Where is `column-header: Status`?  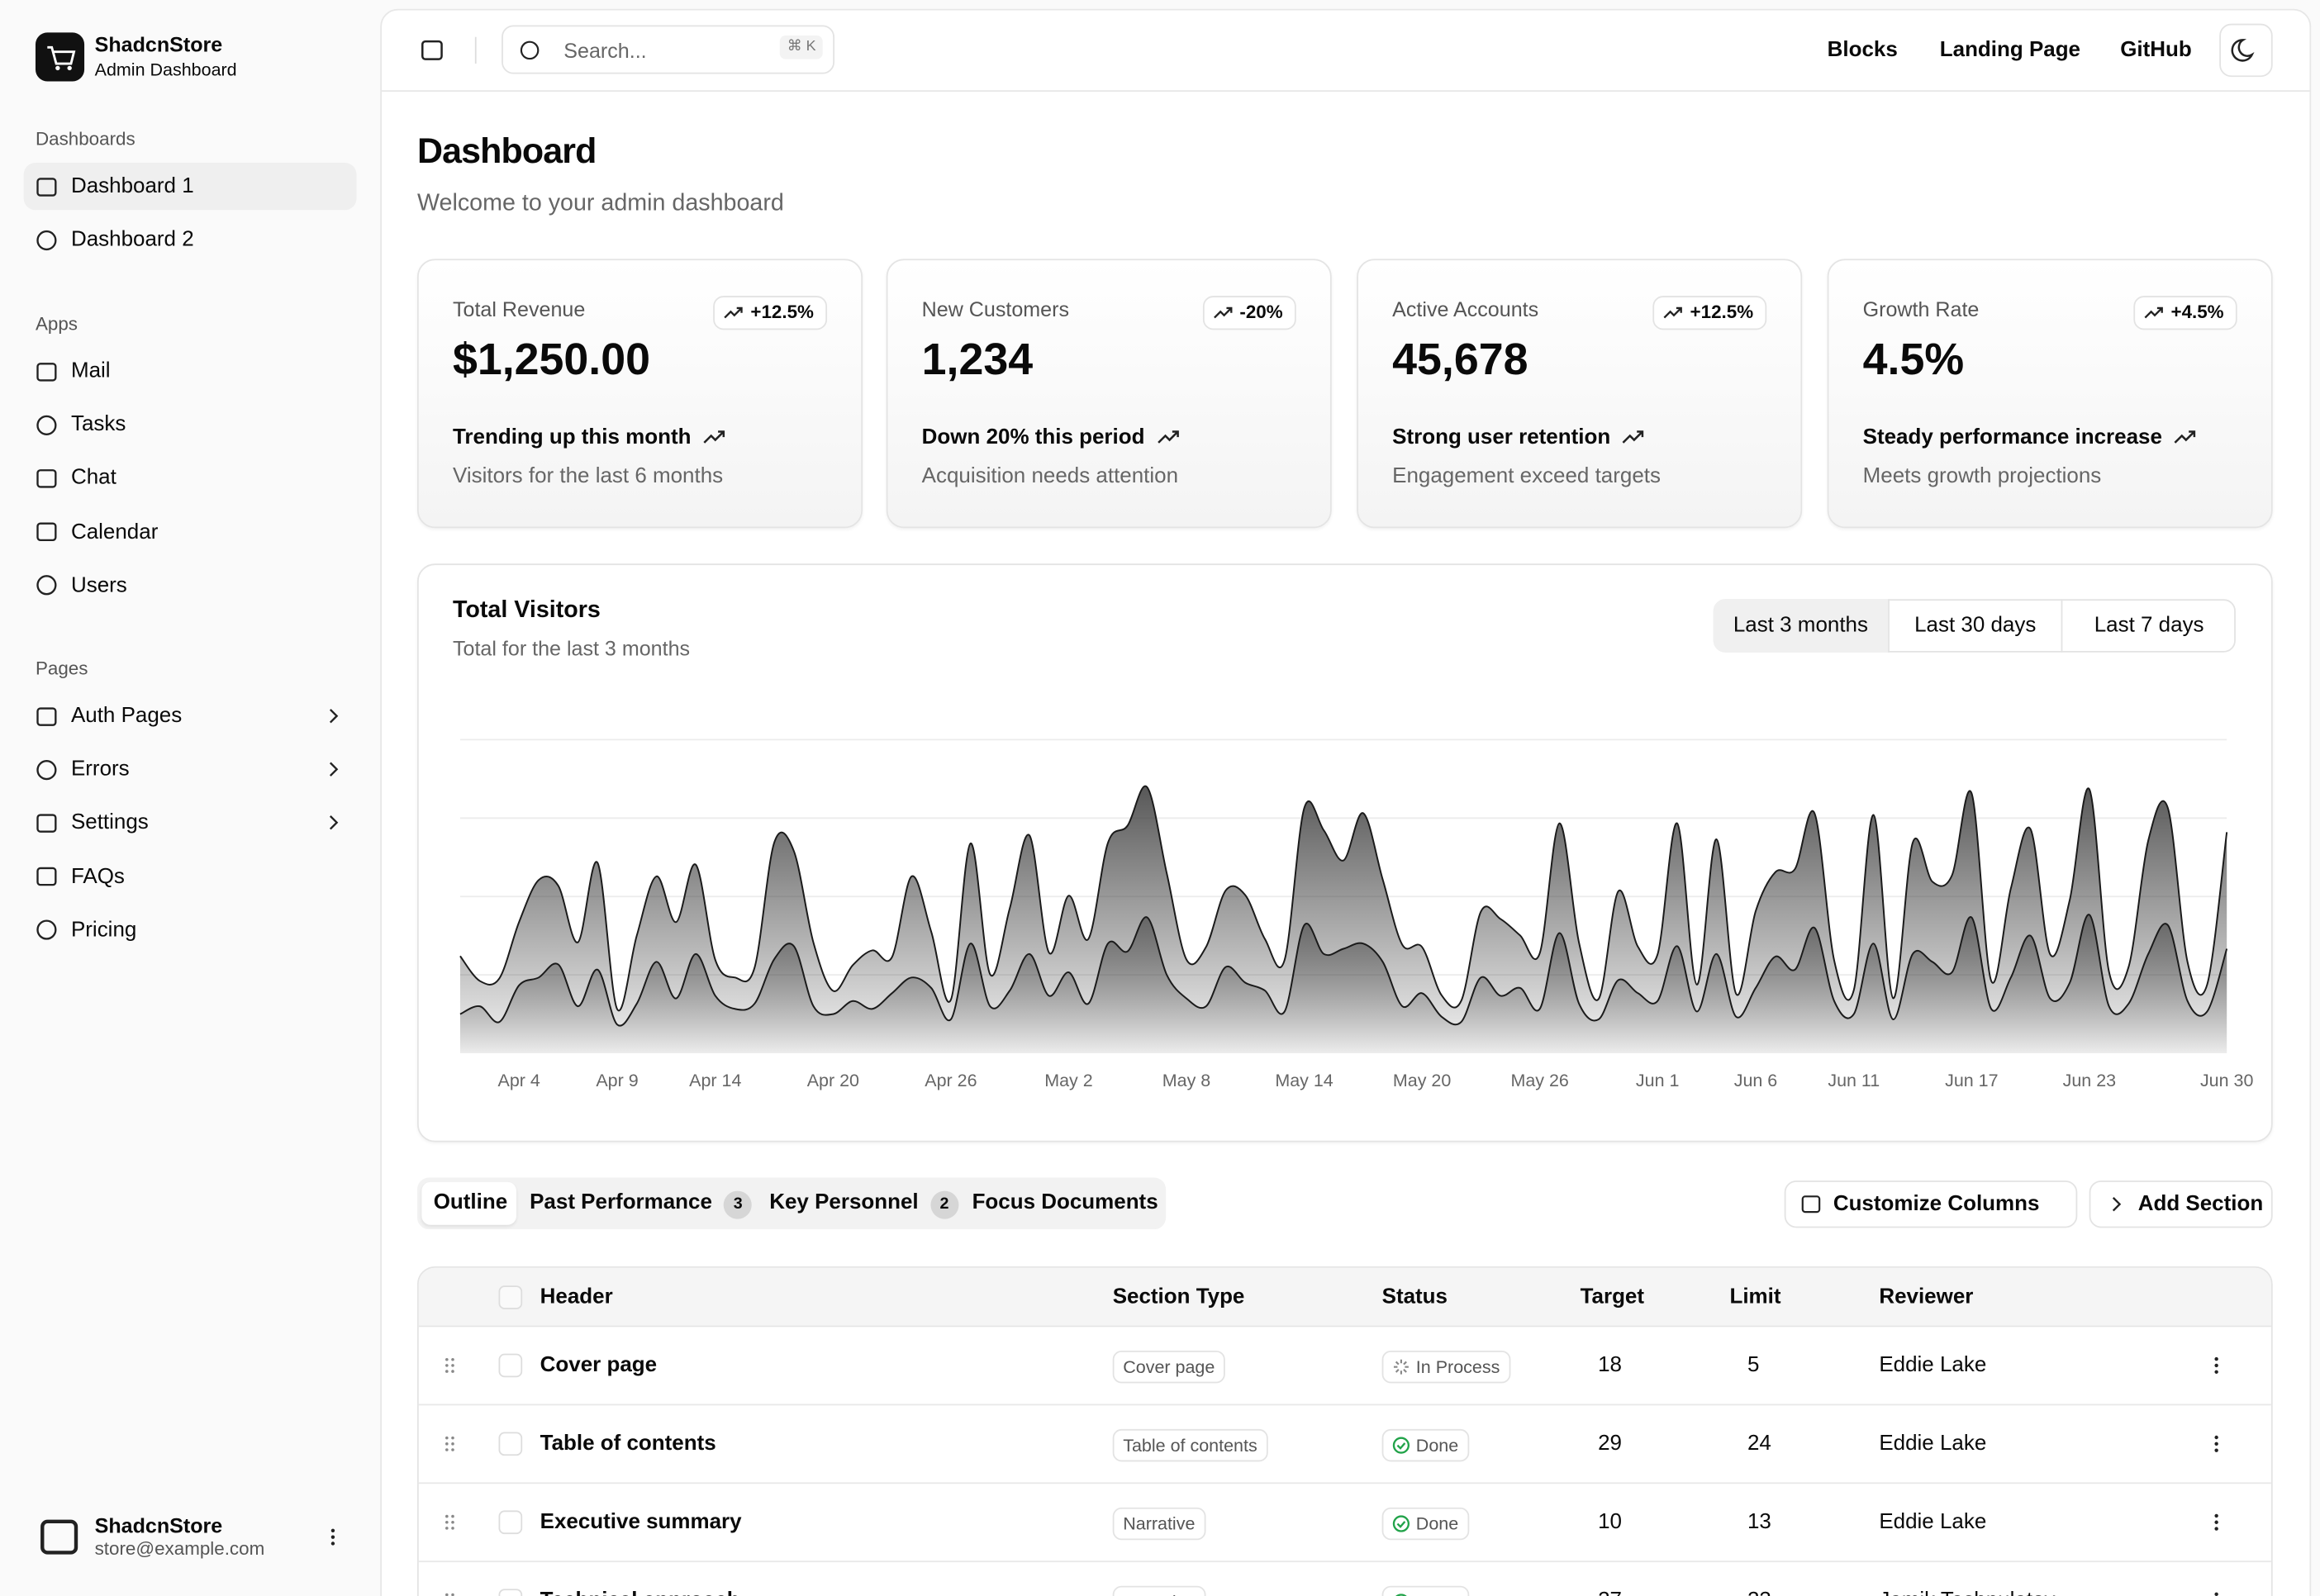 column-header: Status is located at coordinates (1414, 1297).